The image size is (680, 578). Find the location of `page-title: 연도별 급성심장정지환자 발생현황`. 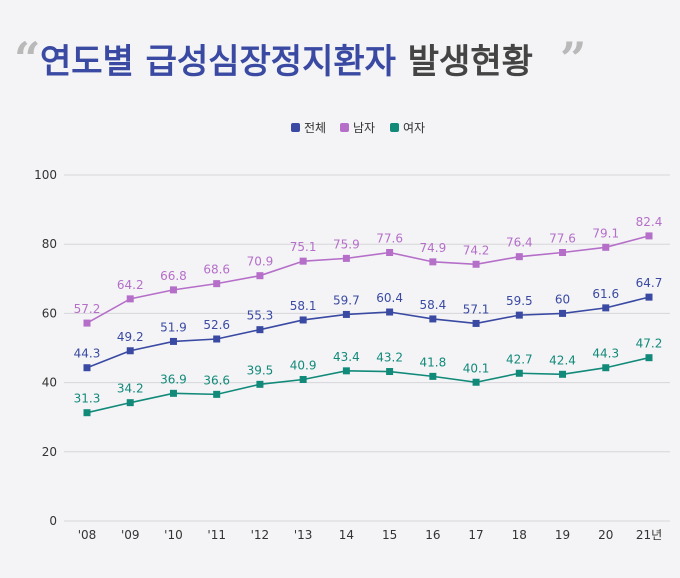

page-title: 연도별 급성심장정지환자 발생현황 is located at coordinates (286, 62).